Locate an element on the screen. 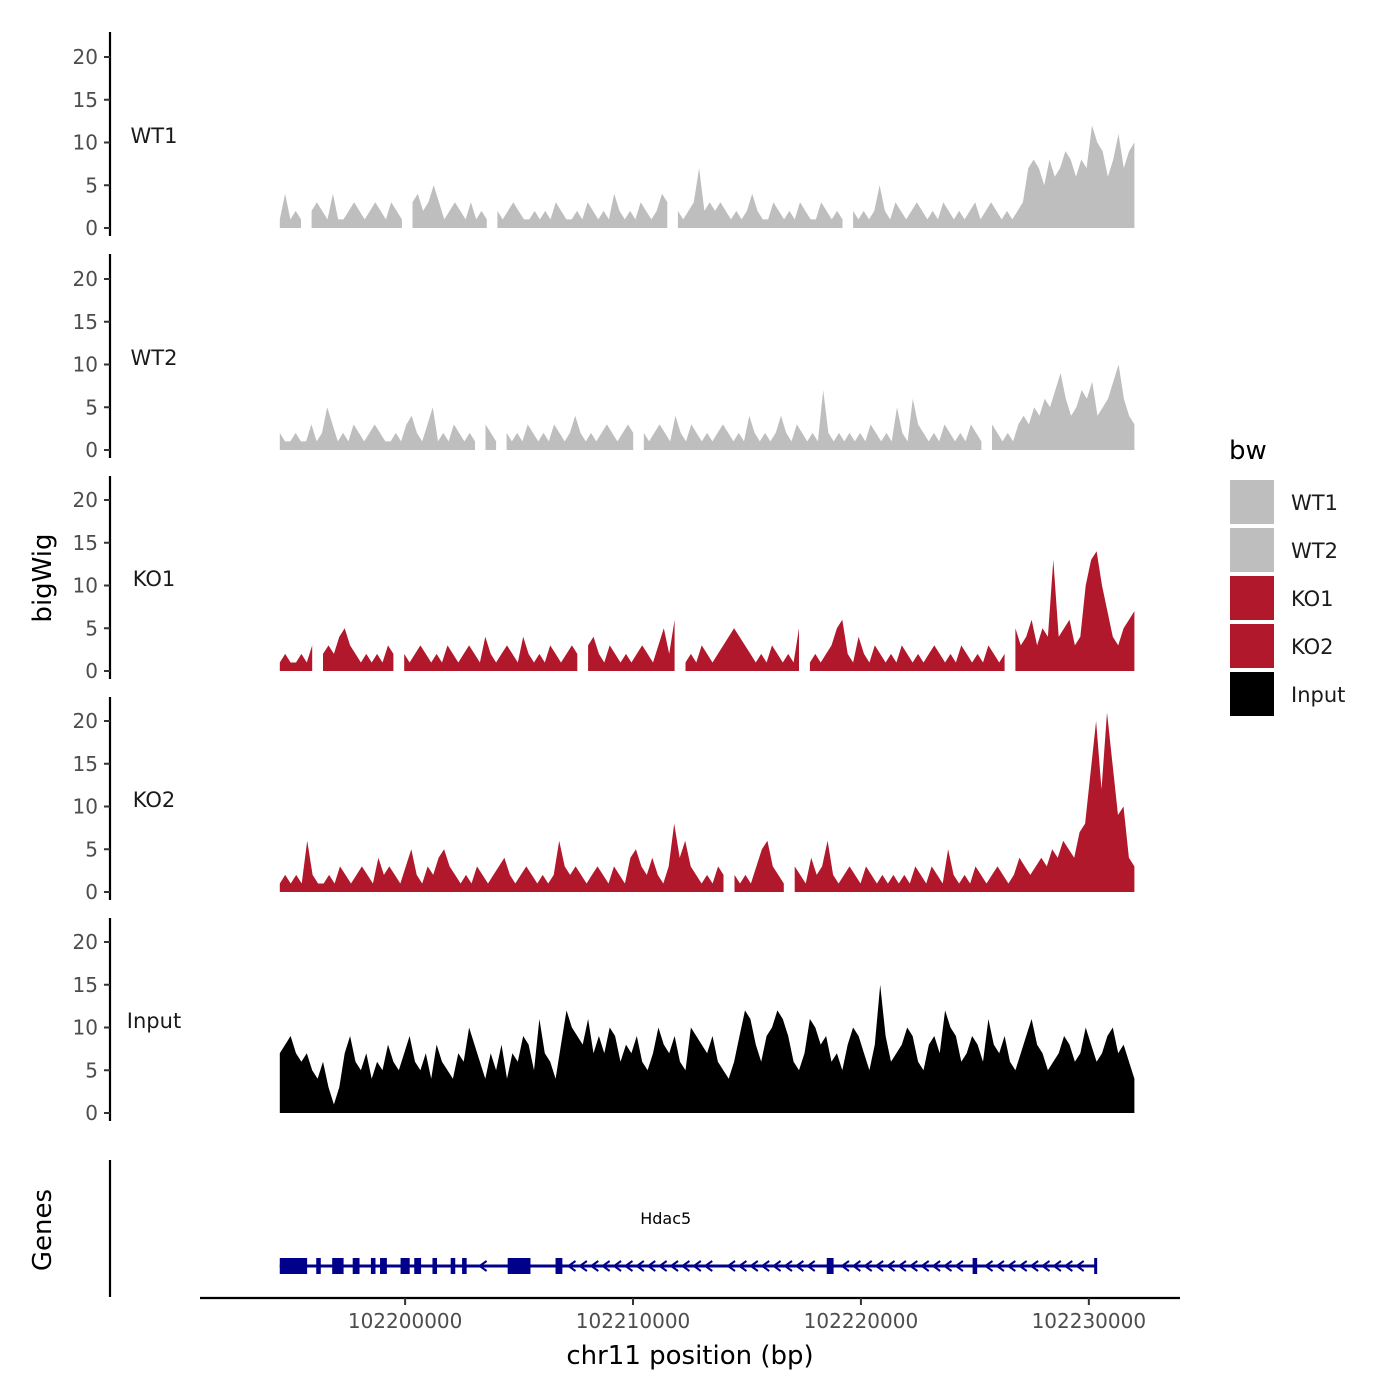 The image size is (1400, 1400). legend-label-wt2: WT2 is located at coordinates (1314, 551).